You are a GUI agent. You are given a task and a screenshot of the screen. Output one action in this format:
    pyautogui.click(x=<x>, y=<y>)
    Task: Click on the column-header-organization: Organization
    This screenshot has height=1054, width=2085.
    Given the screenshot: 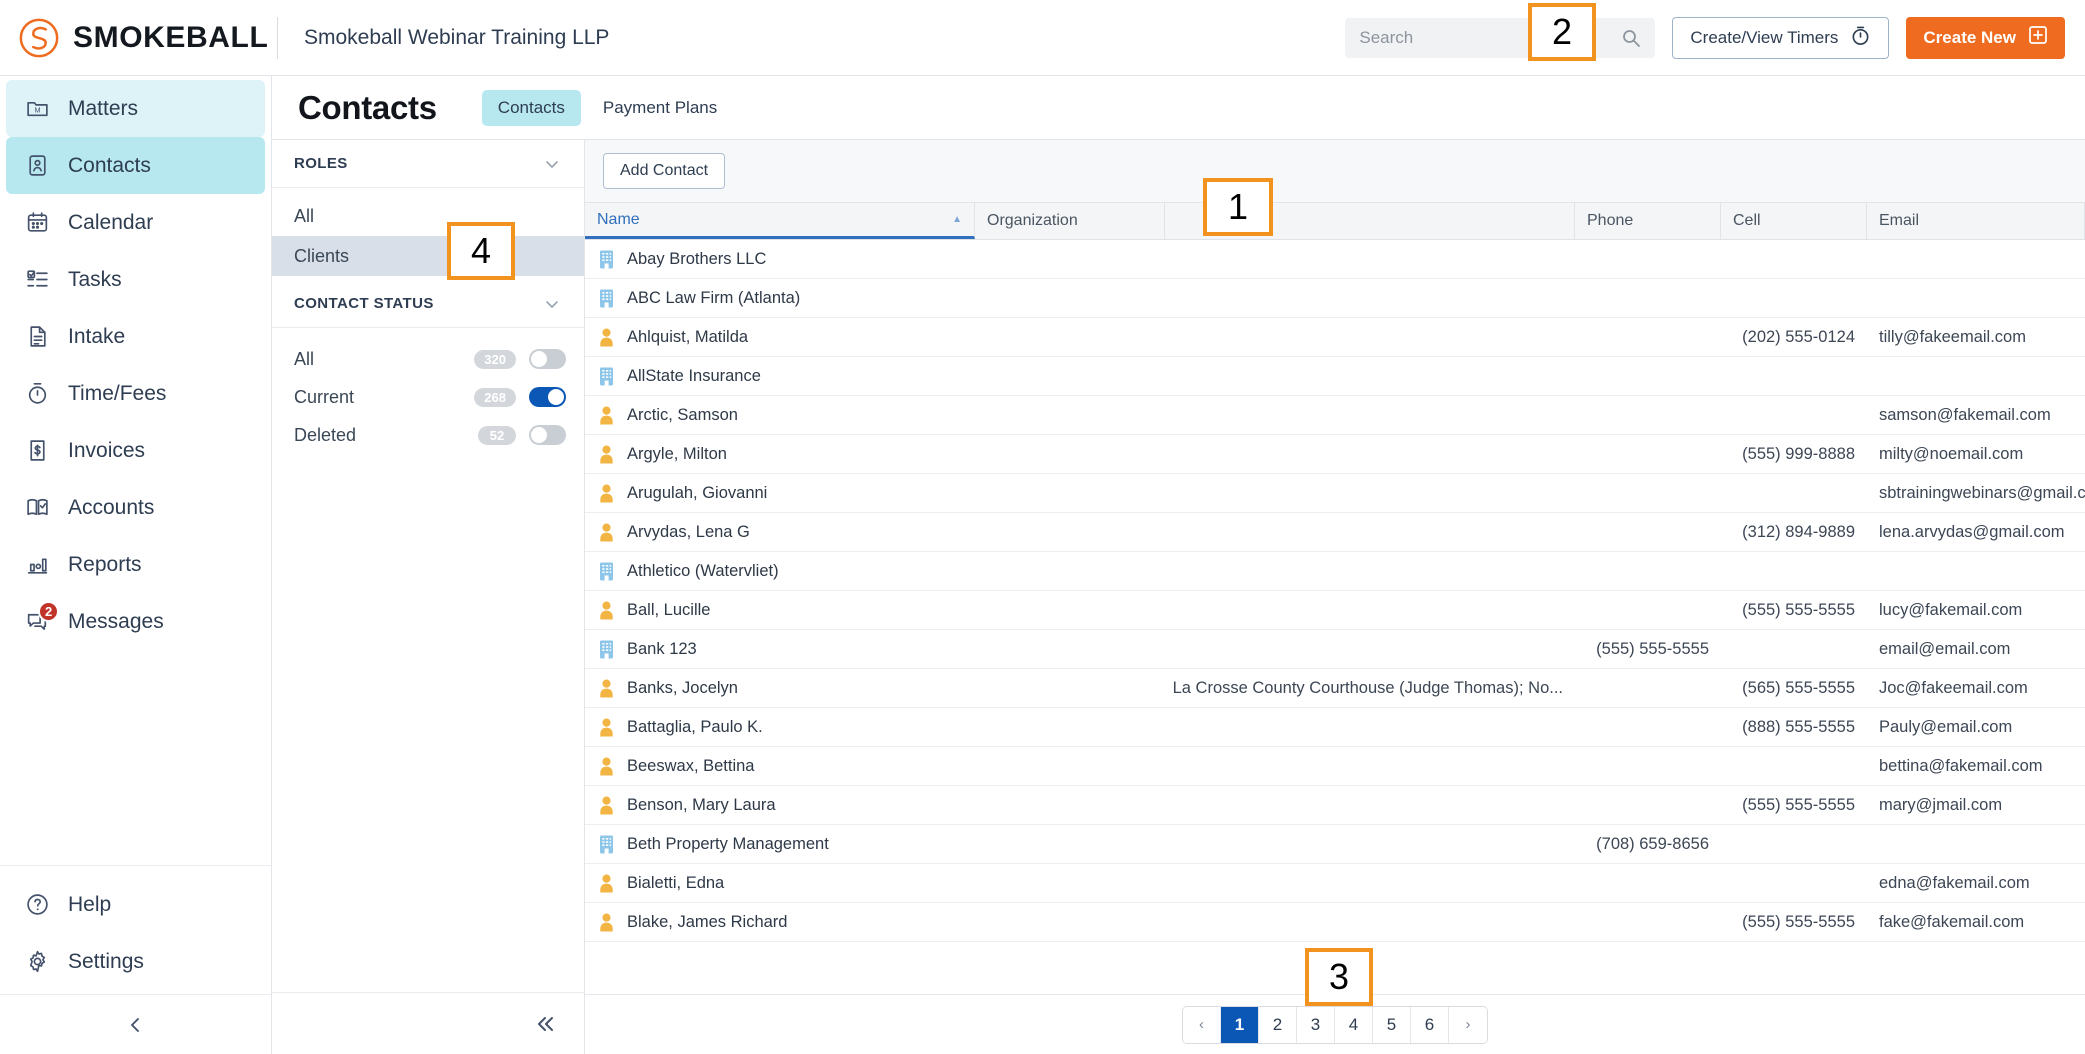 What is the action you would take?
    pyautogui.click(x=1070, y=221)
    